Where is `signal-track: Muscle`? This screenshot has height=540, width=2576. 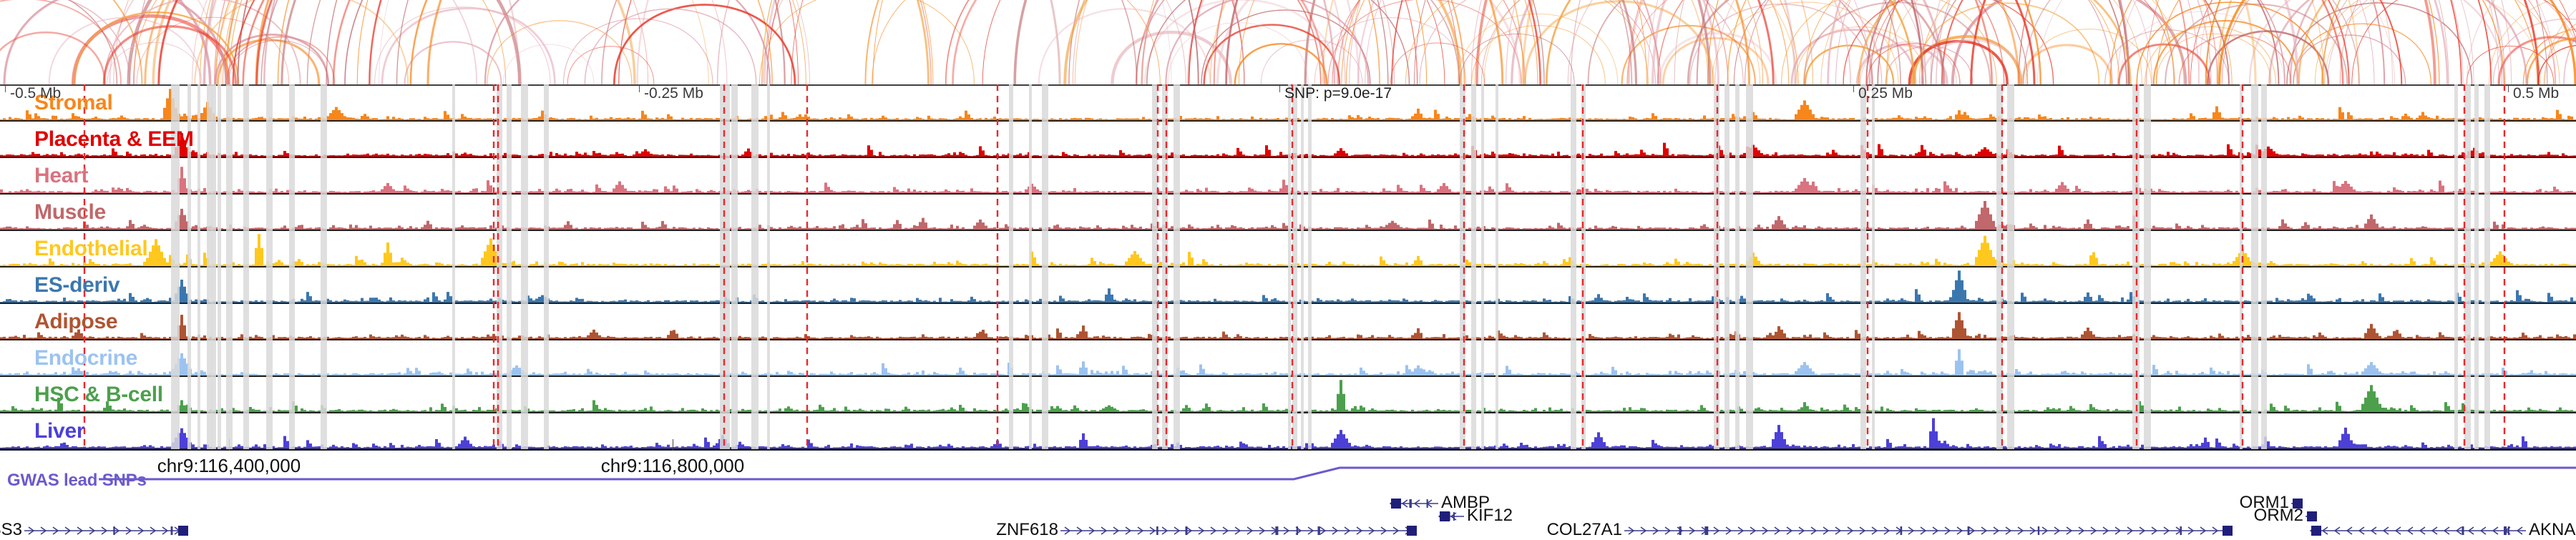
signal-track: Muscle is located at coordinates (1288, 213).